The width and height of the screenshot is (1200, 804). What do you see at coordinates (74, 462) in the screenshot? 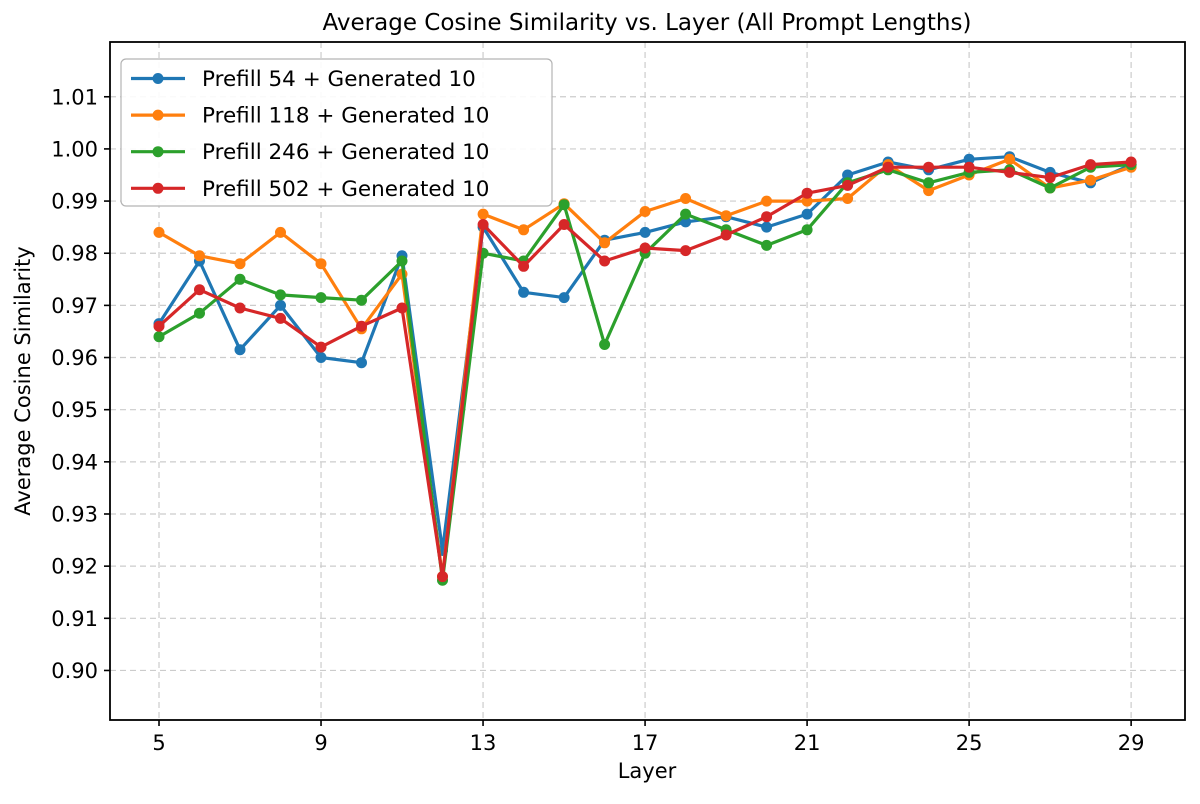
I see `y-tick-label: 0.94` at bounding box center [74, 462].